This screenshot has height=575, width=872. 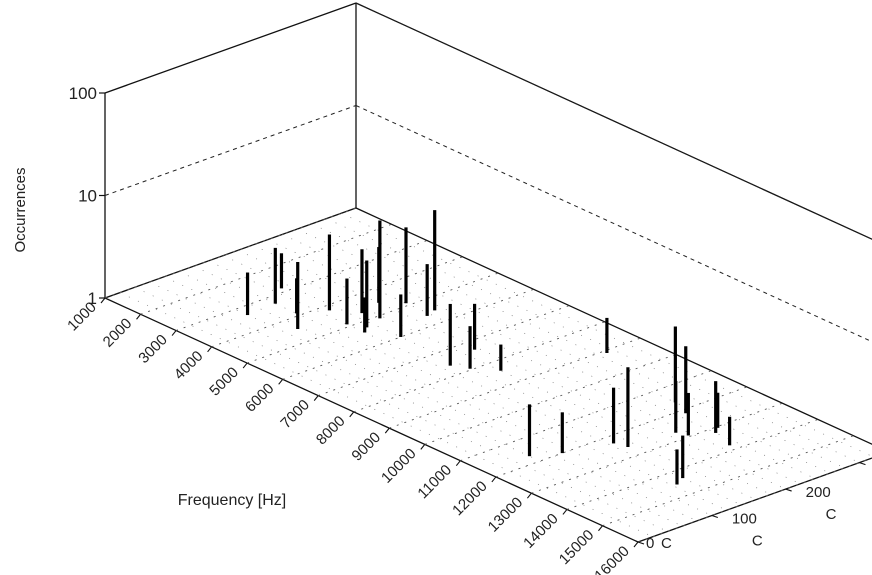 I want to click on x-tick-label: 9000, so click(x=366, y=447).